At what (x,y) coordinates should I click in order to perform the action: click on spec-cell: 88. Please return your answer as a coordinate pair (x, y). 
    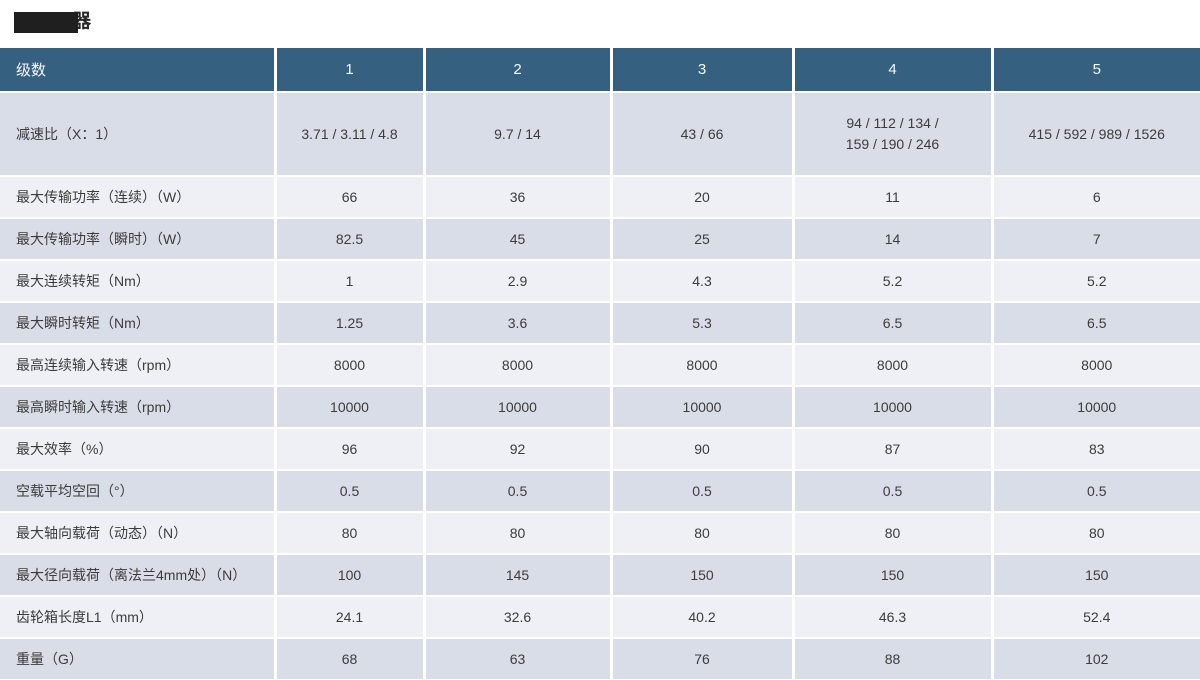
    Looking at the image, I should click on (893, 659).